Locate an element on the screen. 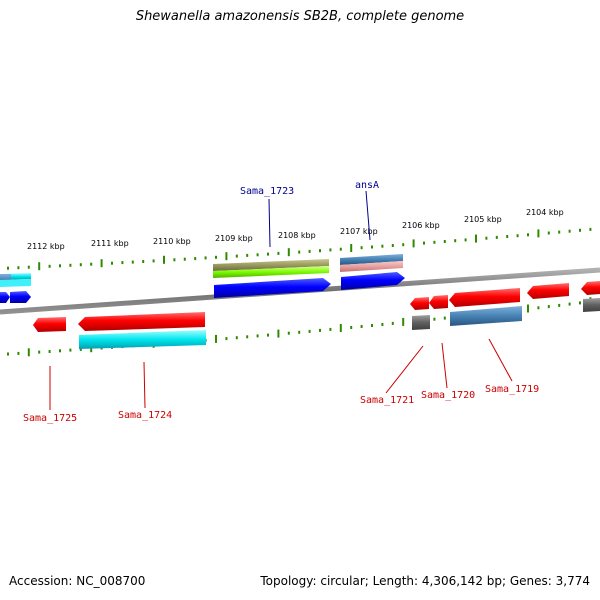 This screenshot has height=600, width=600. feature-olive is located at coordinates (271, 265).